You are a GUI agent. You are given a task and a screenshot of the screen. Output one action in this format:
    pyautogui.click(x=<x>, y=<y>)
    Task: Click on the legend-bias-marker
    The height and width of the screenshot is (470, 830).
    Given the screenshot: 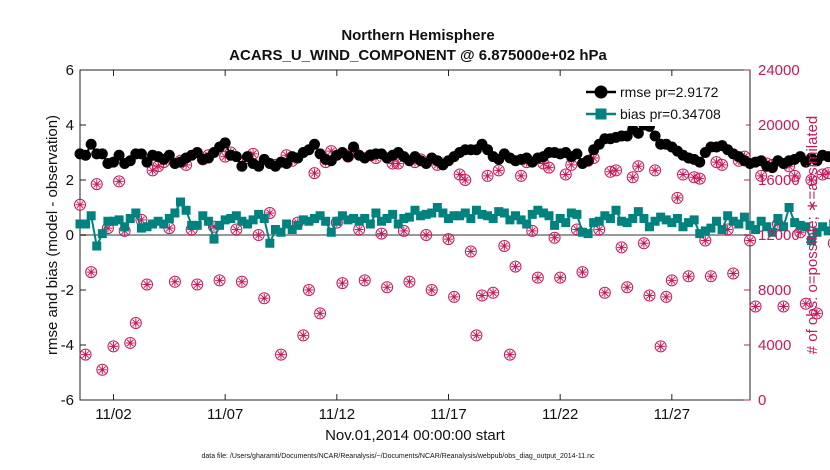 What is the action you would take?
    pyautogui.click(x=601, y=114)
    